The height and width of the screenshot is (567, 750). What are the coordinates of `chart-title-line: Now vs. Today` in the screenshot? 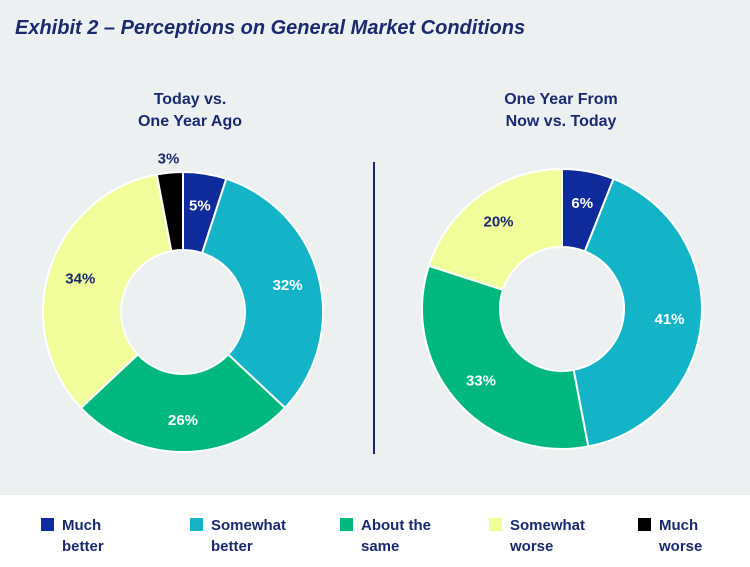 It's located at (561, 121).